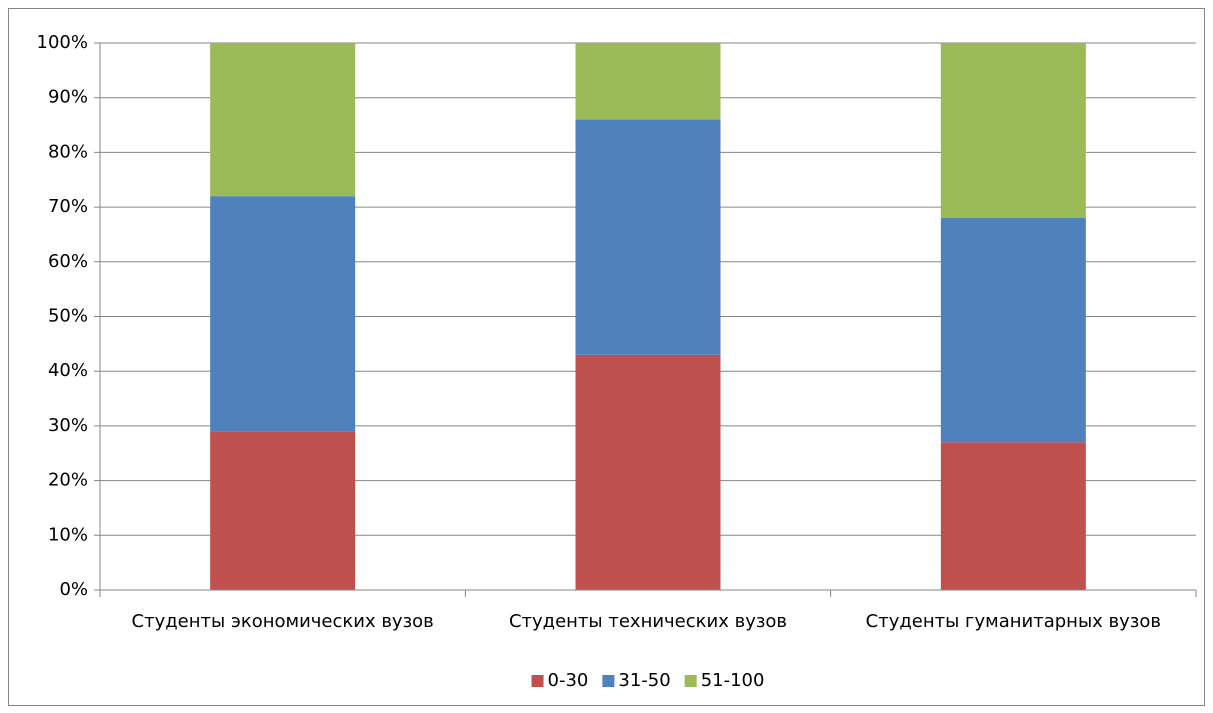 The image size is (1213, 713). Describe the element at coordinates (73, 589) in the screenshot. I see `y-tick-label: 0%` at that location.